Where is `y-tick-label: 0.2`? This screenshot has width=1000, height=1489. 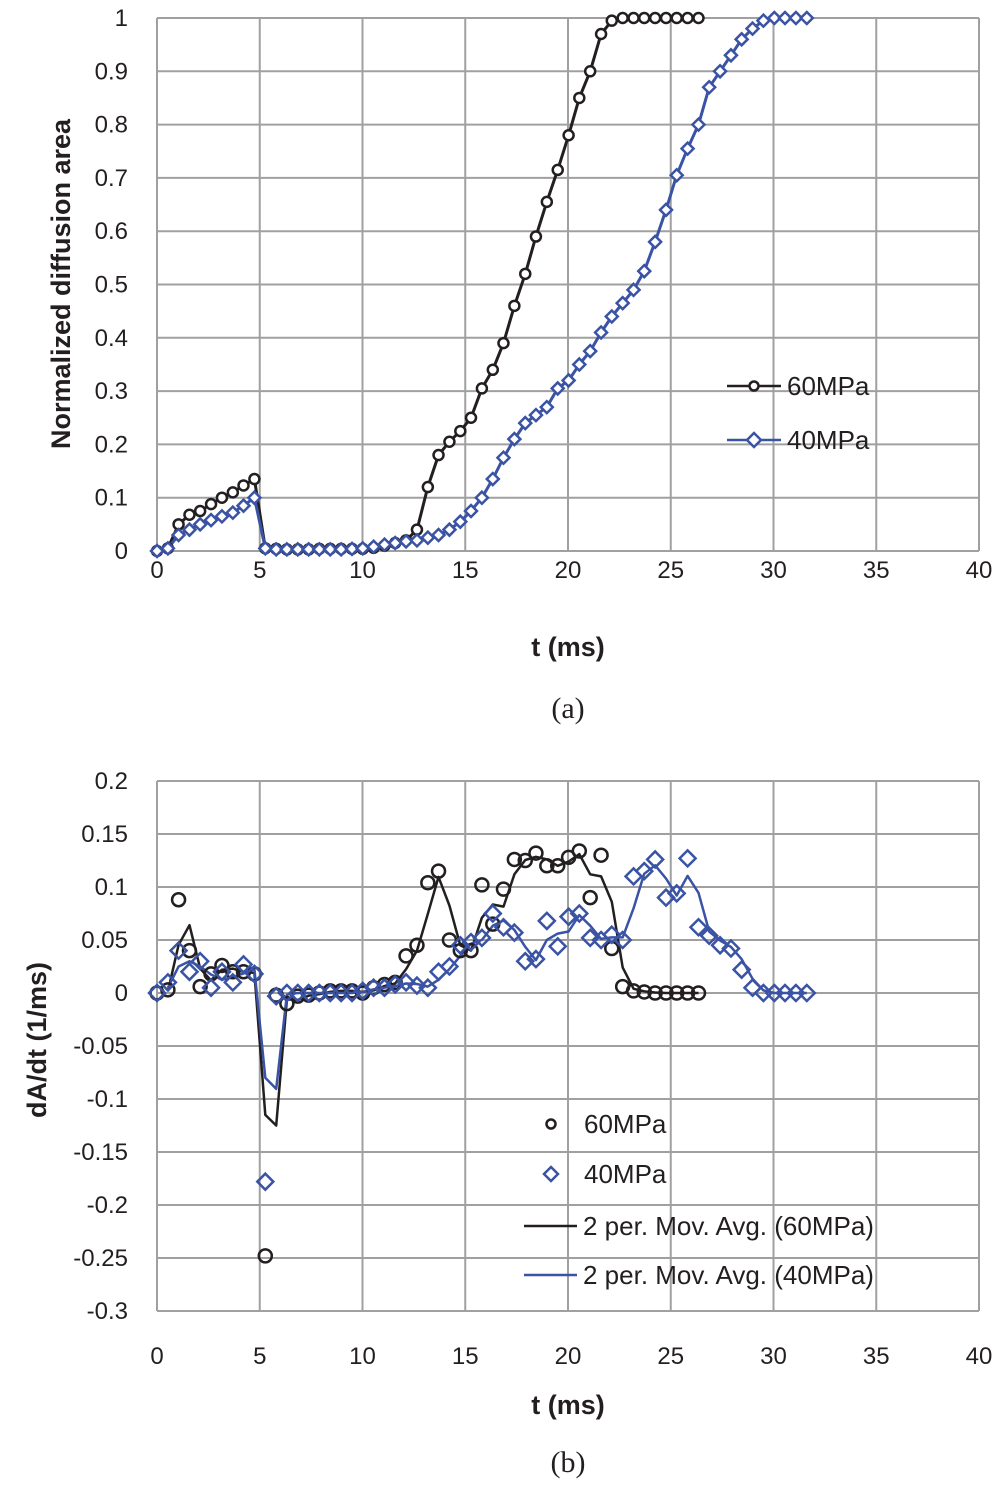 y-tick-label: 0.2 is located at coordinates (111, 781).